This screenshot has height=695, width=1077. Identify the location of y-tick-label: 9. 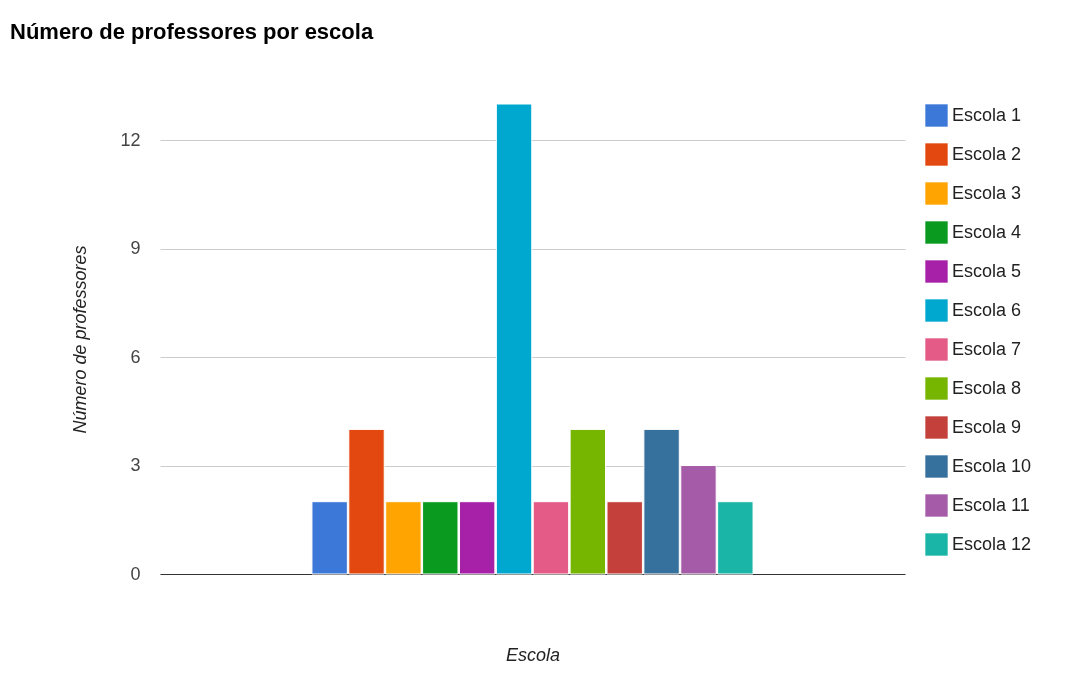
(135, 248).